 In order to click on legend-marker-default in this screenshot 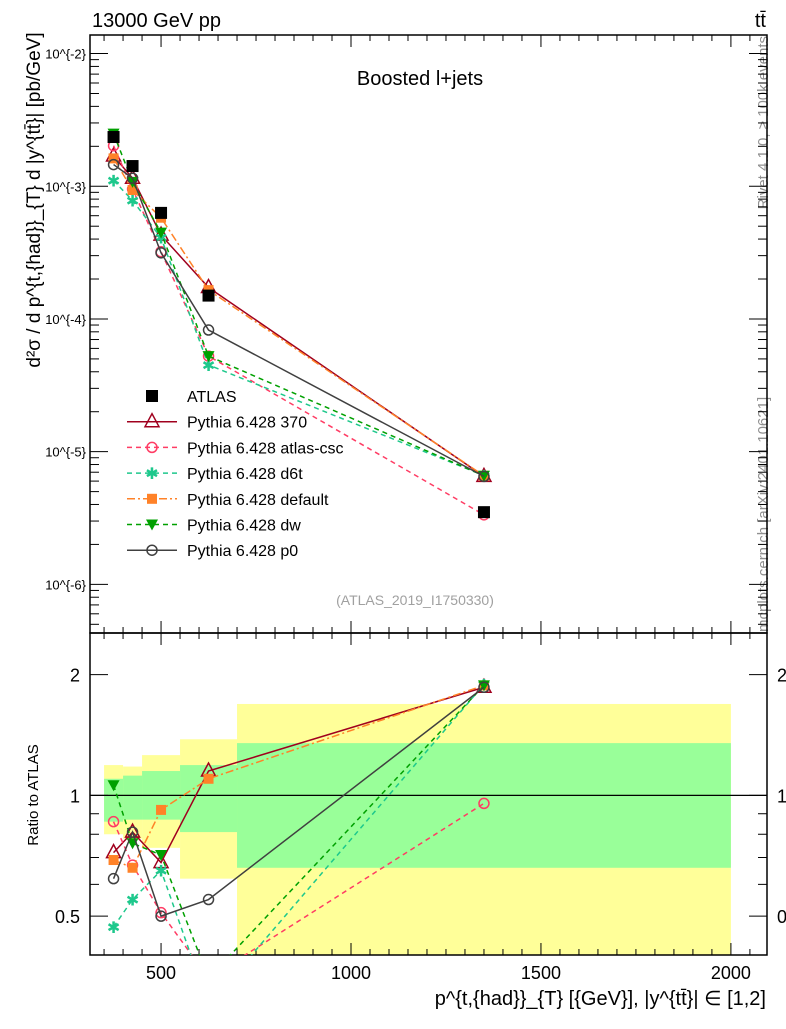, I will do `click(152, 498)`.